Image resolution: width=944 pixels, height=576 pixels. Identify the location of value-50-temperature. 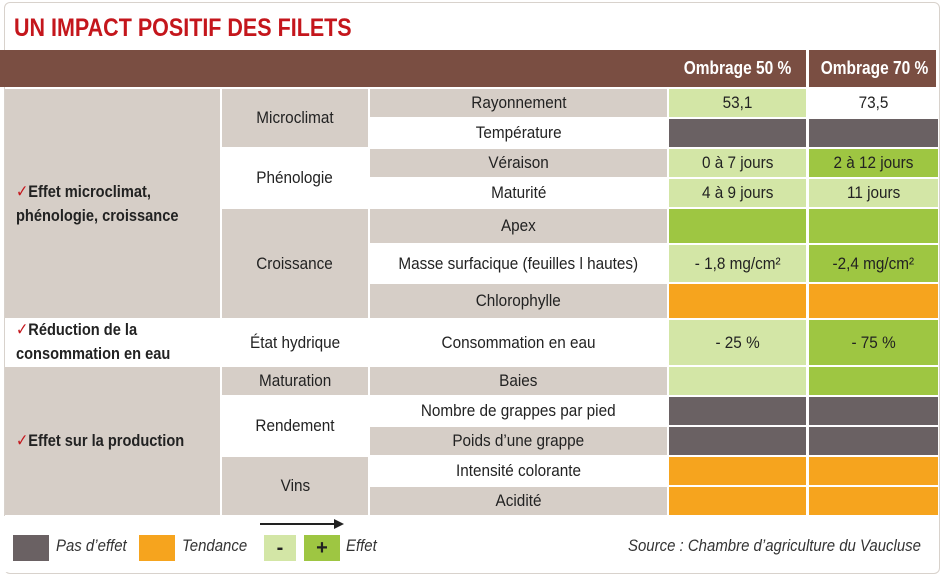
(737, 133).